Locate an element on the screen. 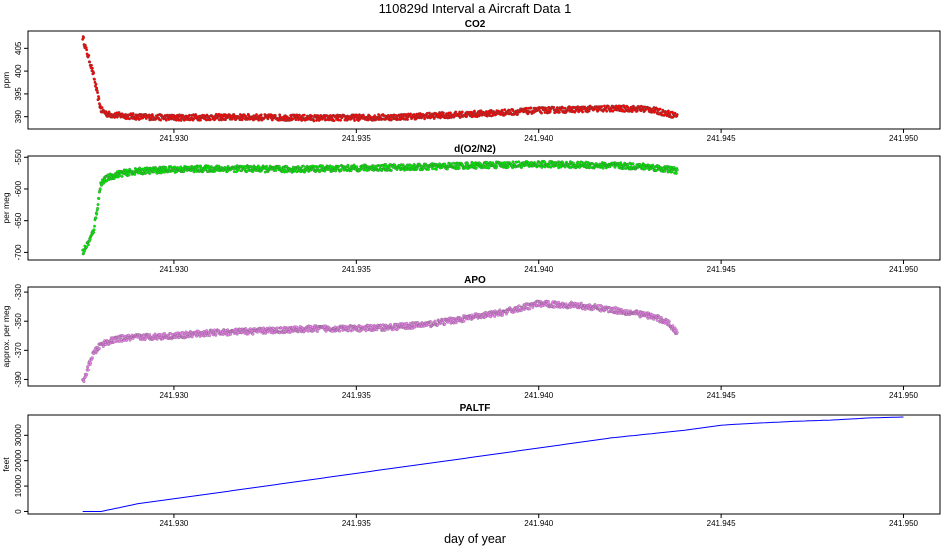  y-tick-label: -350 is located at coordinates (18, 321).